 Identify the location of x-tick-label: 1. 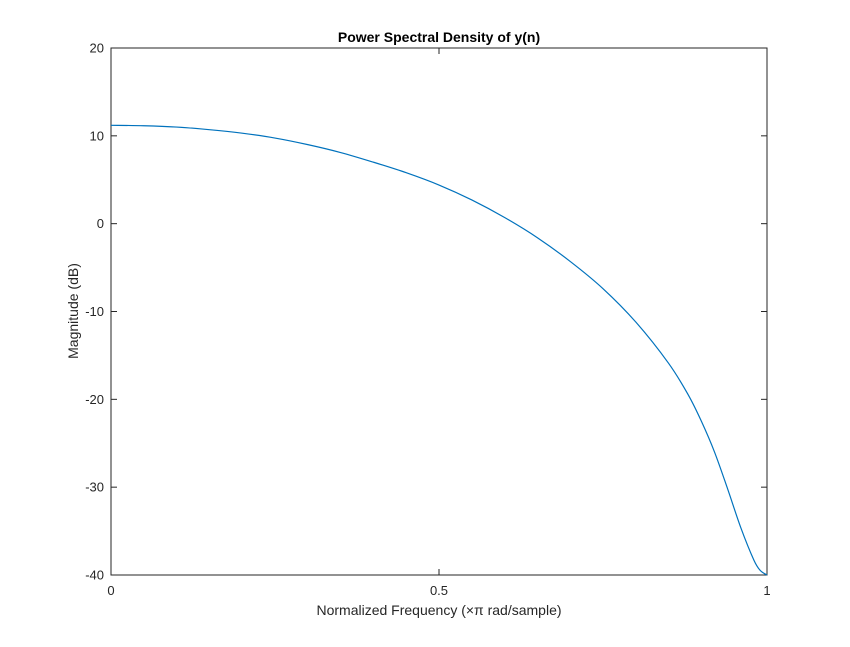
(766, 590).